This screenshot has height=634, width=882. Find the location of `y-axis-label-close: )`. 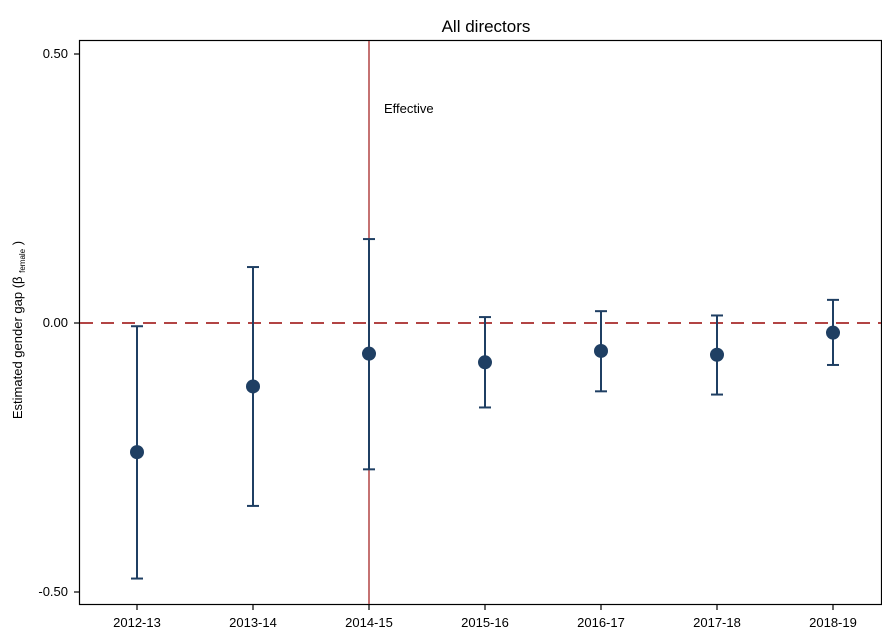

y-axis-label-close: ) is located at coordinates (17, 243).